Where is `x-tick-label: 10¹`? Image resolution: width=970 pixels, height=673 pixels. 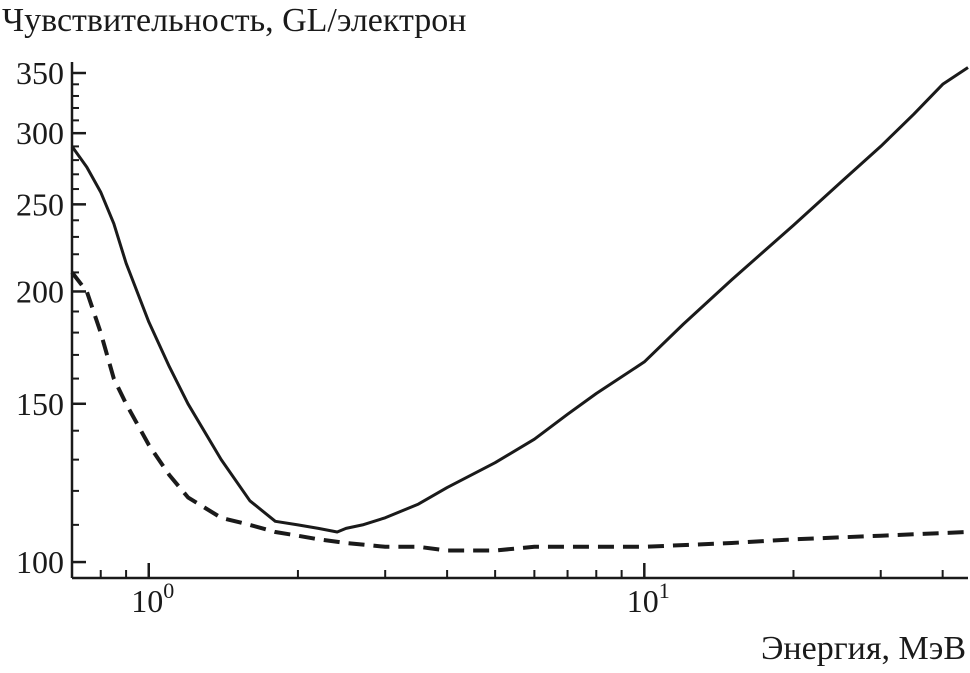 x-tick-label: 10¹ is located at coordinates (648, 598).